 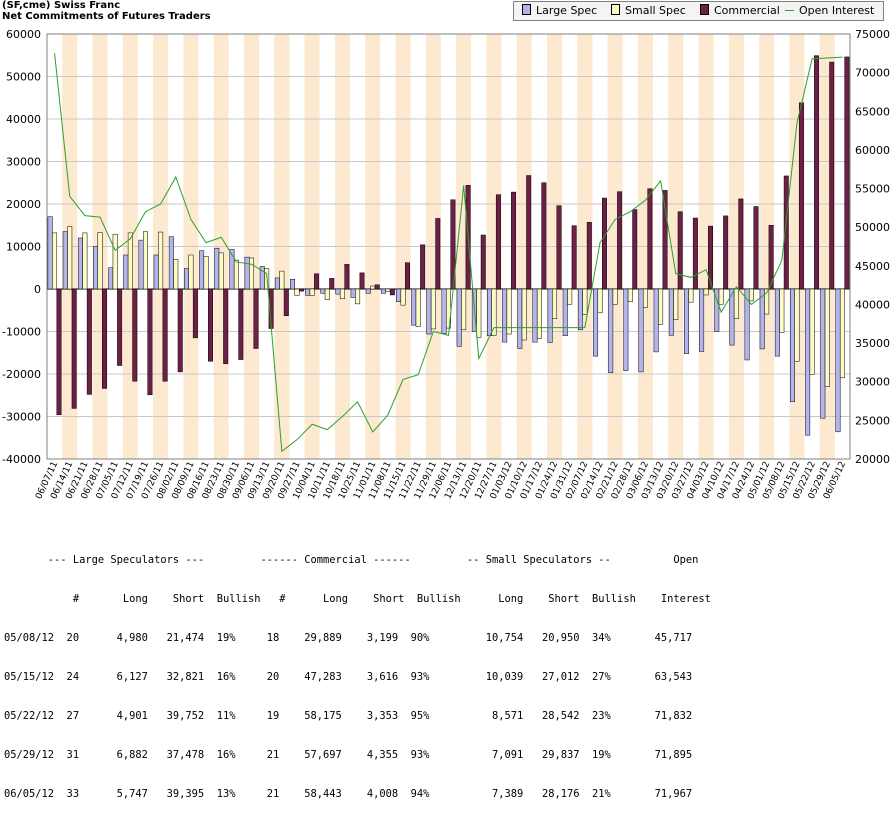 What do you see at coordinates (837, 10) in the screenshot?
I see `legend-label: Open Interest` at bounding box center [837, 10].